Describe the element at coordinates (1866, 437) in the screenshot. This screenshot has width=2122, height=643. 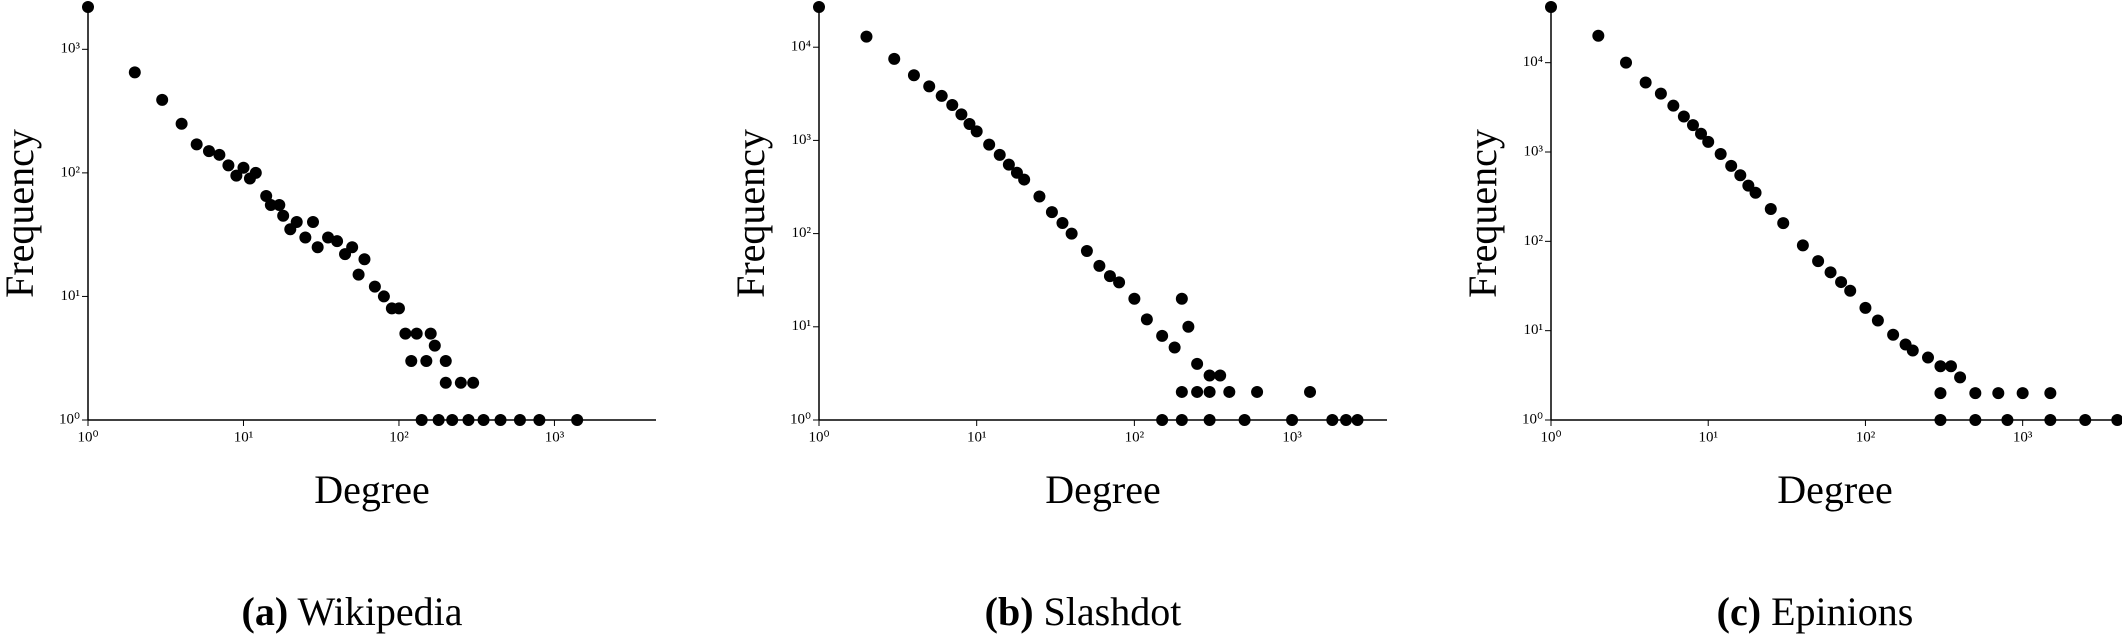
I see `x-tick-label: 10²` at that location.